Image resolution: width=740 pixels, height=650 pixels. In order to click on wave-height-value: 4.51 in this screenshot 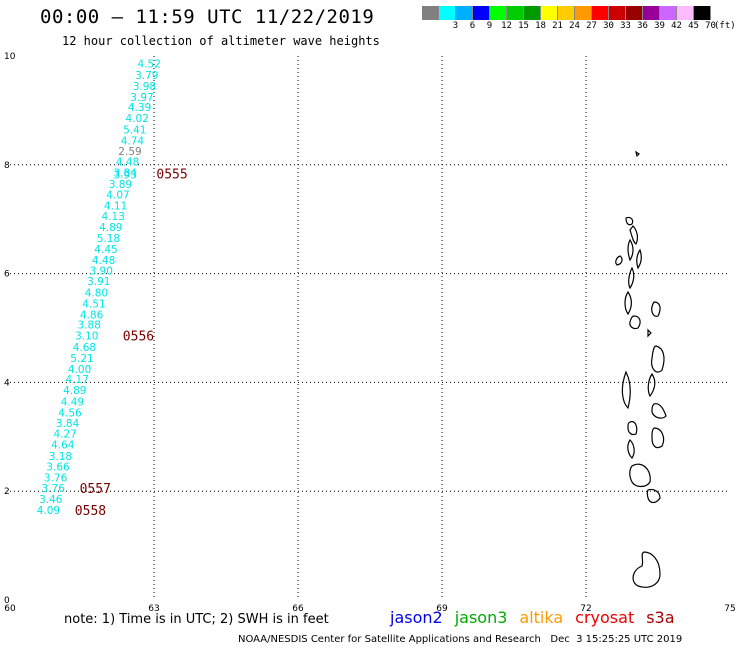, I will do `click(93, 305)`.